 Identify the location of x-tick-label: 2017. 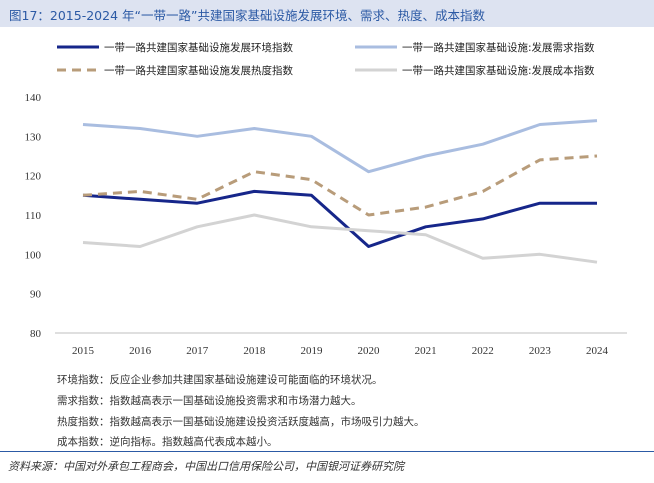
(197, 351).